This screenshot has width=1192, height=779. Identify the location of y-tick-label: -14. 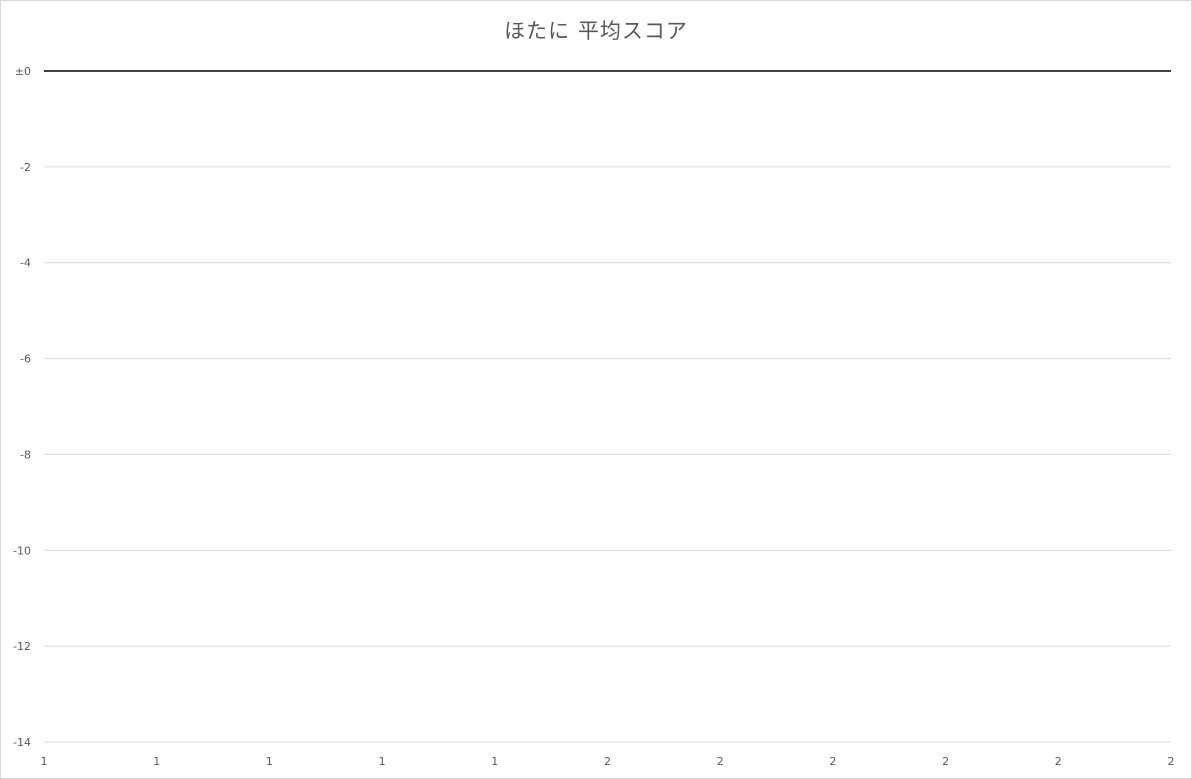
(22, 742).